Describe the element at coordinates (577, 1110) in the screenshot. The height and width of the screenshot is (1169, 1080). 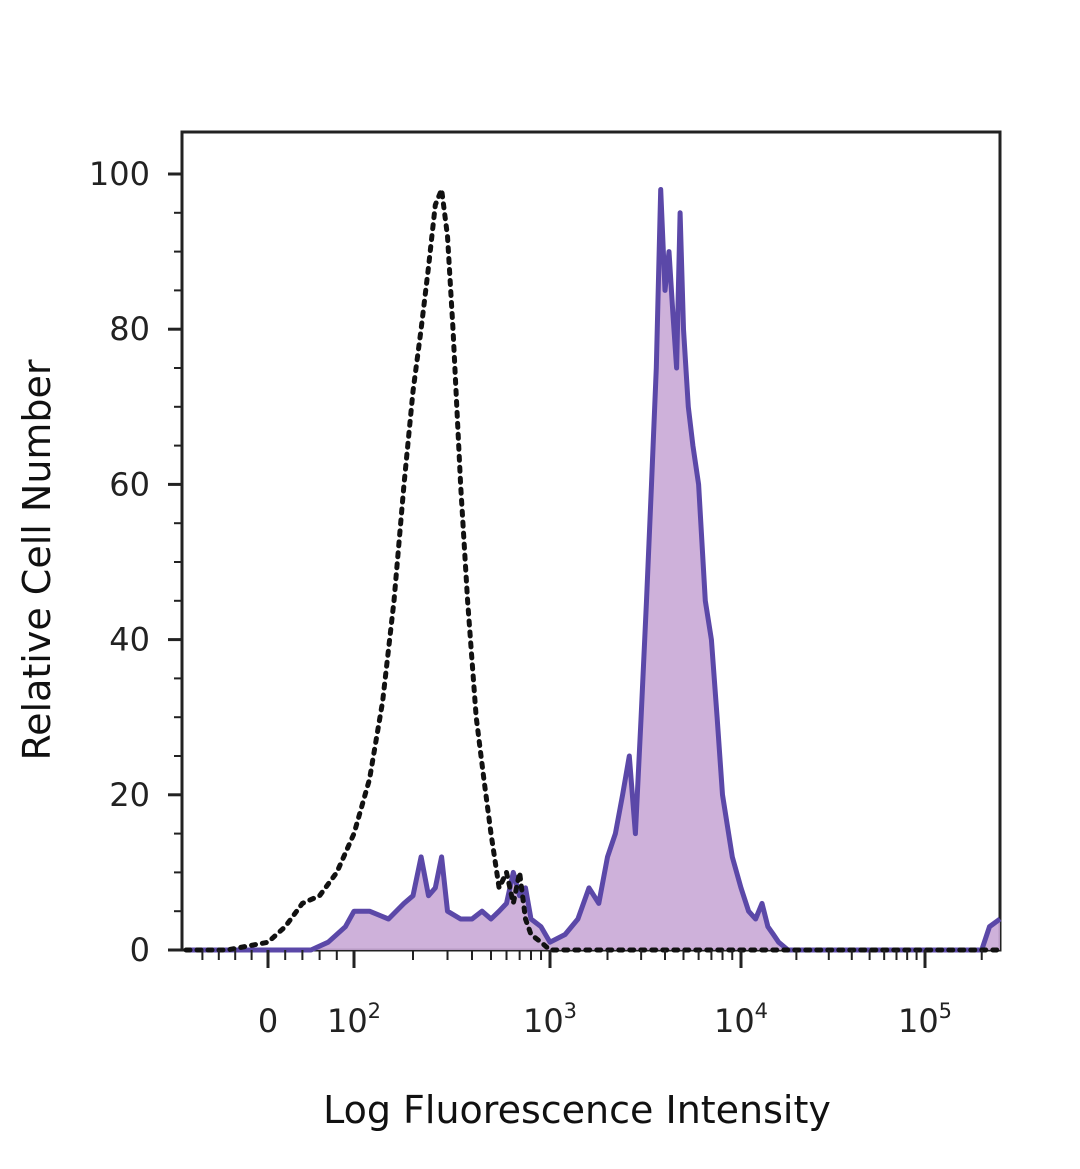
I see `x-axis-title: Log Fluorescence Intensity` at that location.